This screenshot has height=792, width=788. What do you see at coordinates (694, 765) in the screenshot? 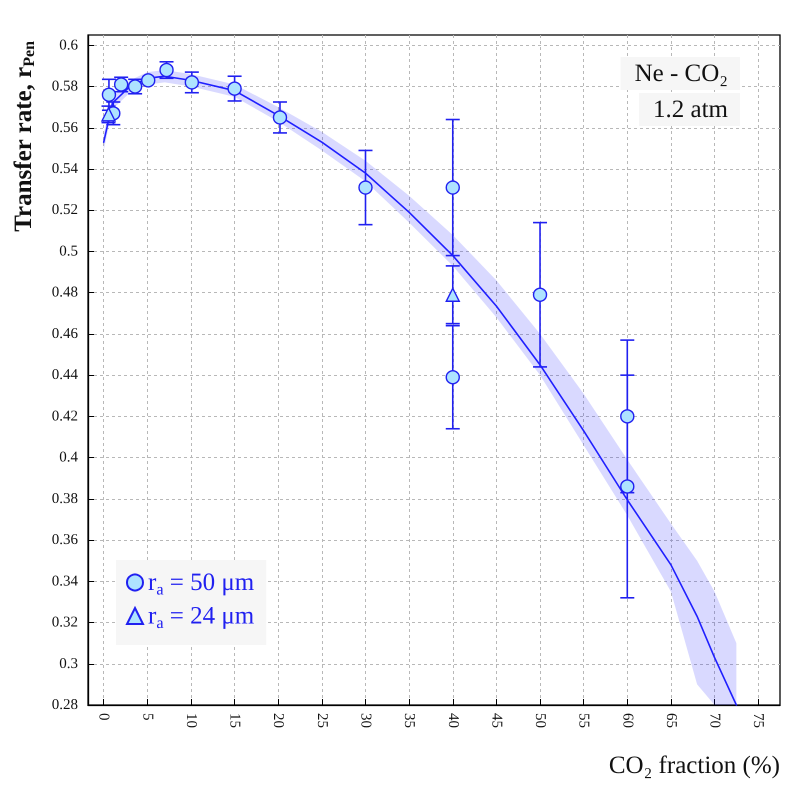
I see `x-axis-title: CO₂ fraction (%)` at bounding box center [694, 765].